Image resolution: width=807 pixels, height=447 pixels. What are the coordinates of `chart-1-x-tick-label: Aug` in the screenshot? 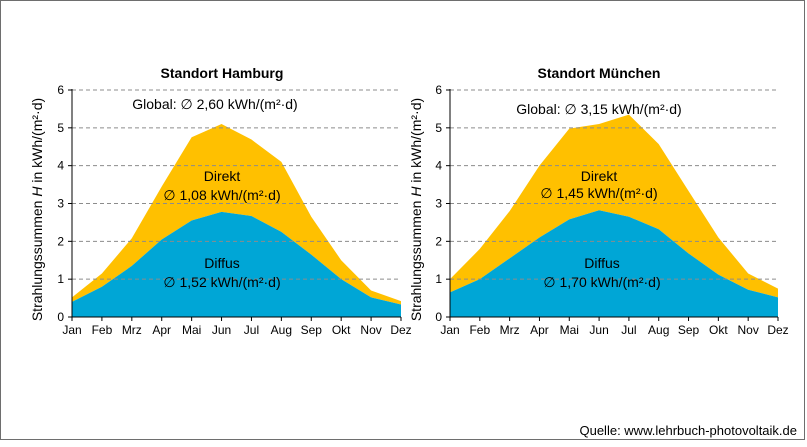 It's located at (281, 330).